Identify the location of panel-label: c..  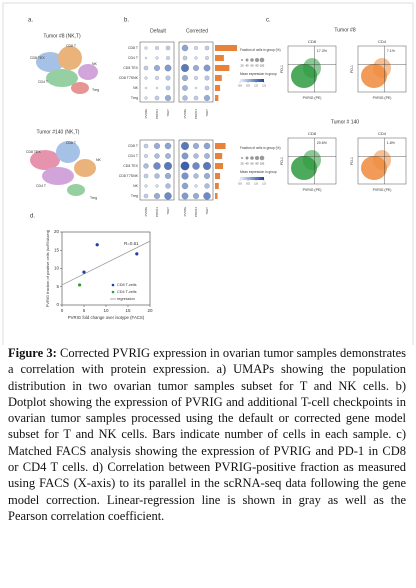
(268, 21).